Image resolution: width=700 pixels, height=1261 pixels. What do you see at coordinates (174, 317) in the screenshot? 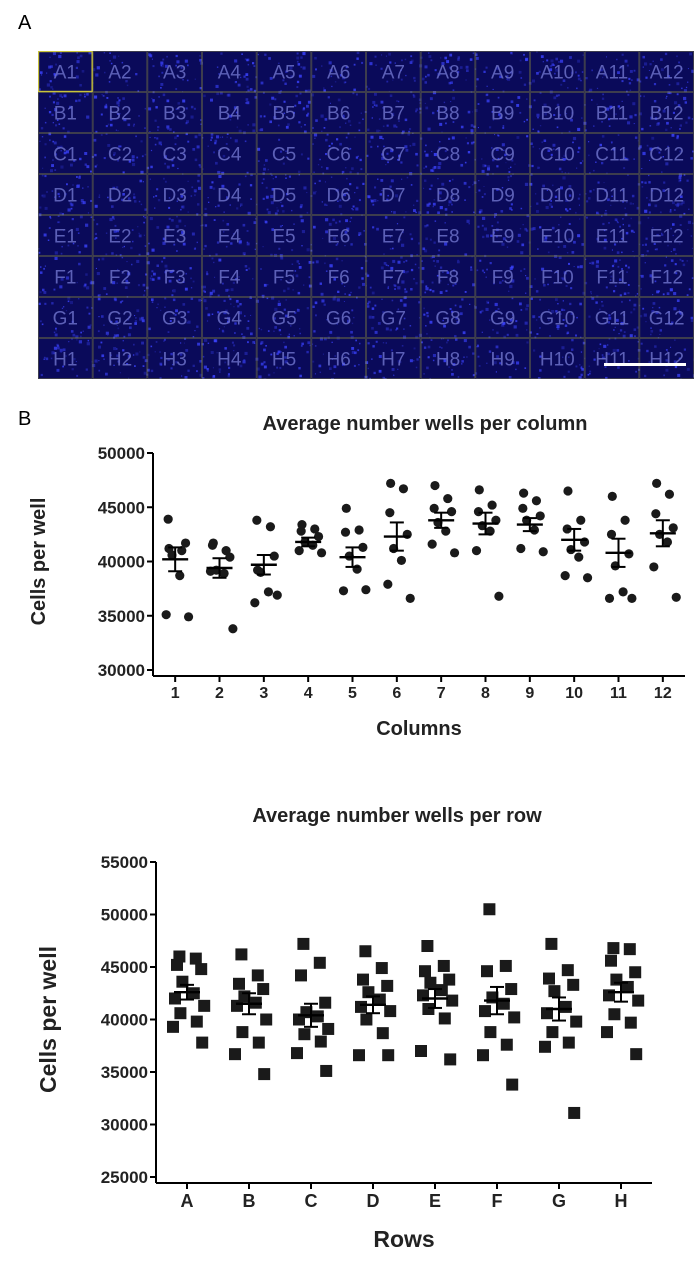
I see `well-G3` at bounding box center [174, 317].